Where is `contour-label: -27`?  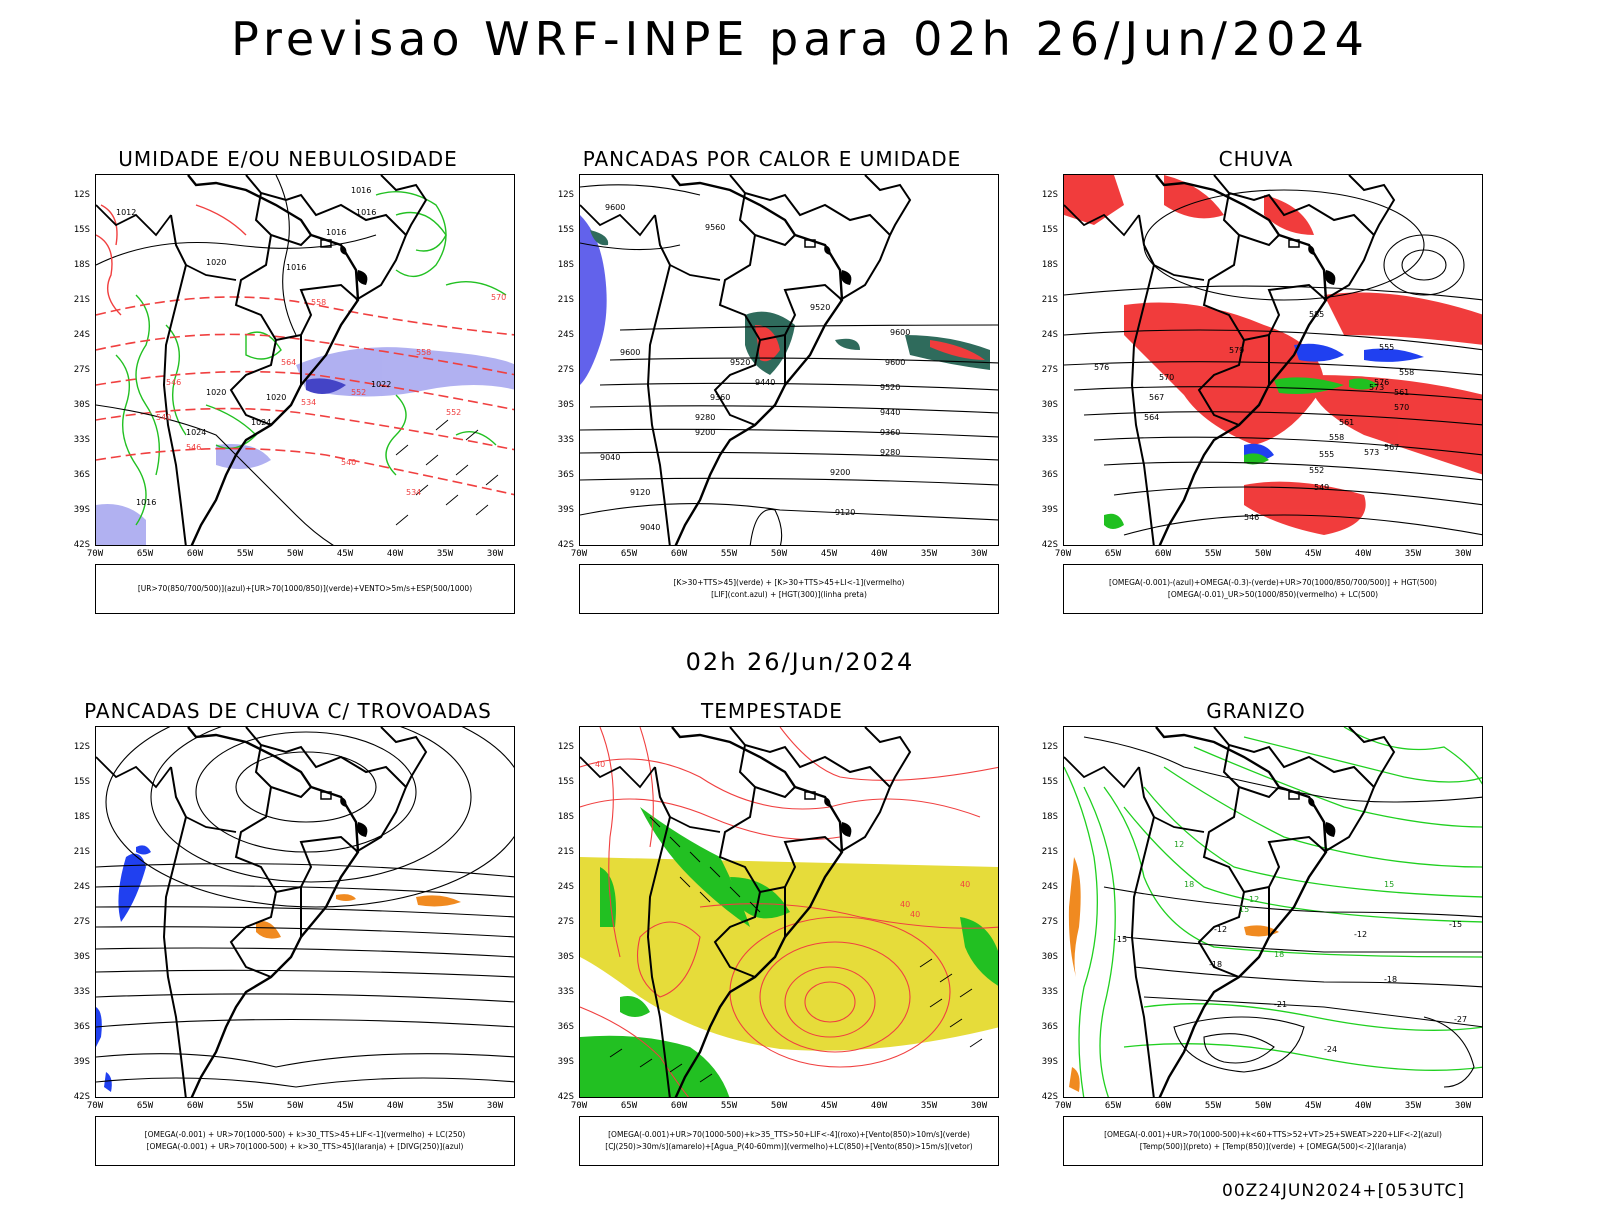
contour-label: -27 is located at coordinates (1460, 1019).